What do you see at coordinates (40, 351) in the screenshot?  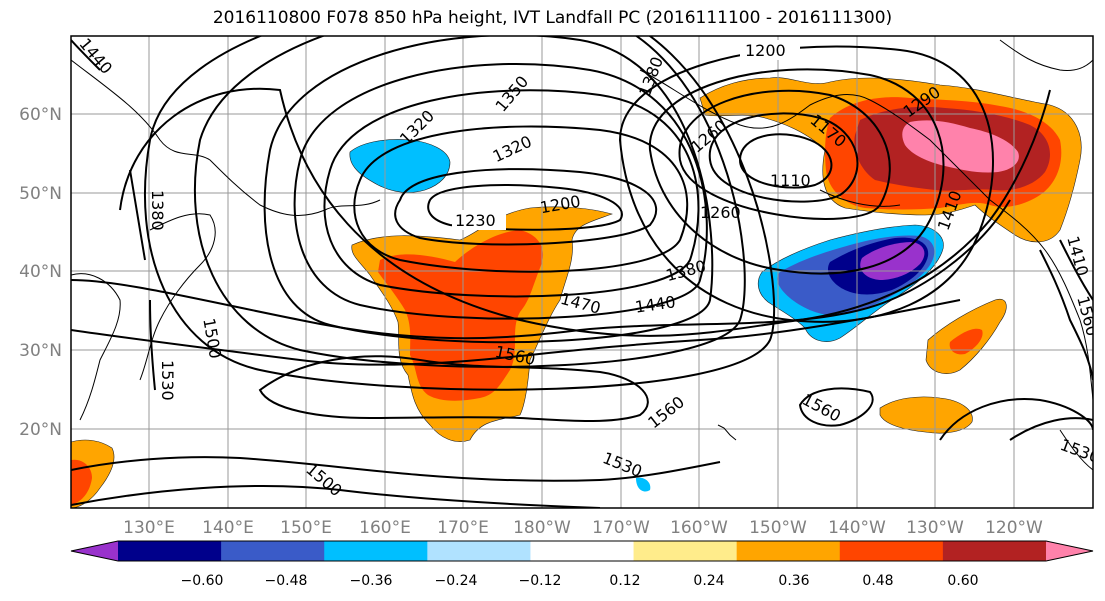 I see `lat-label: 30°N` at bounding box center [40, 351].